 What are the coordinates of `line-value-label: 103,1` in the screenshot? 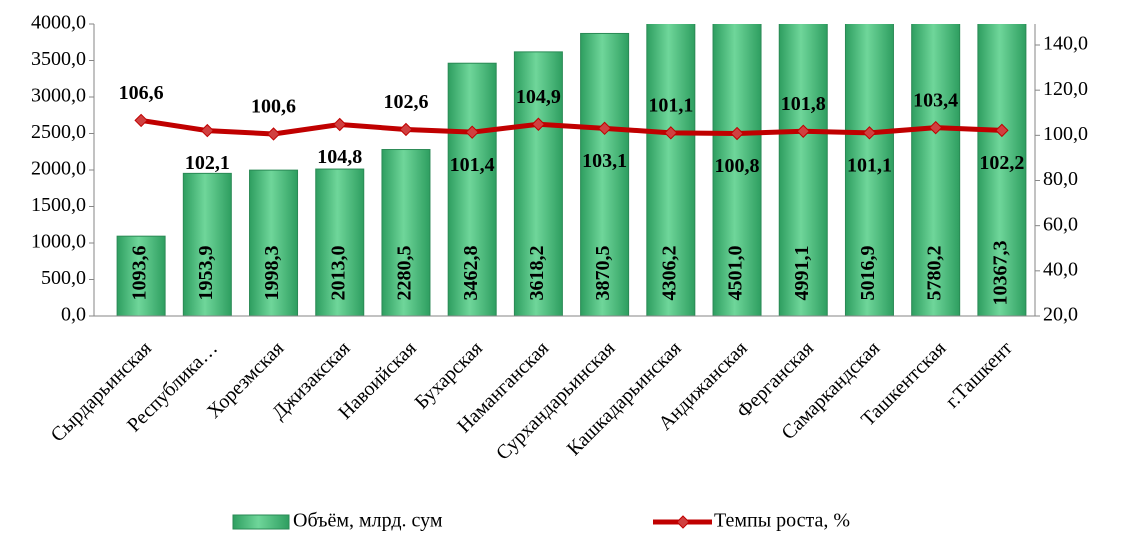 It's located at (604, 161).